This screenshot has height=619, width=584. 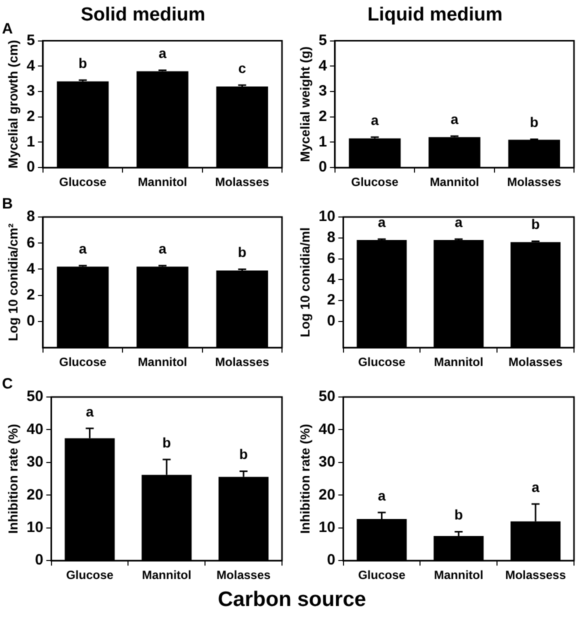 I want to click on text: C, so click(x=7, y=384).